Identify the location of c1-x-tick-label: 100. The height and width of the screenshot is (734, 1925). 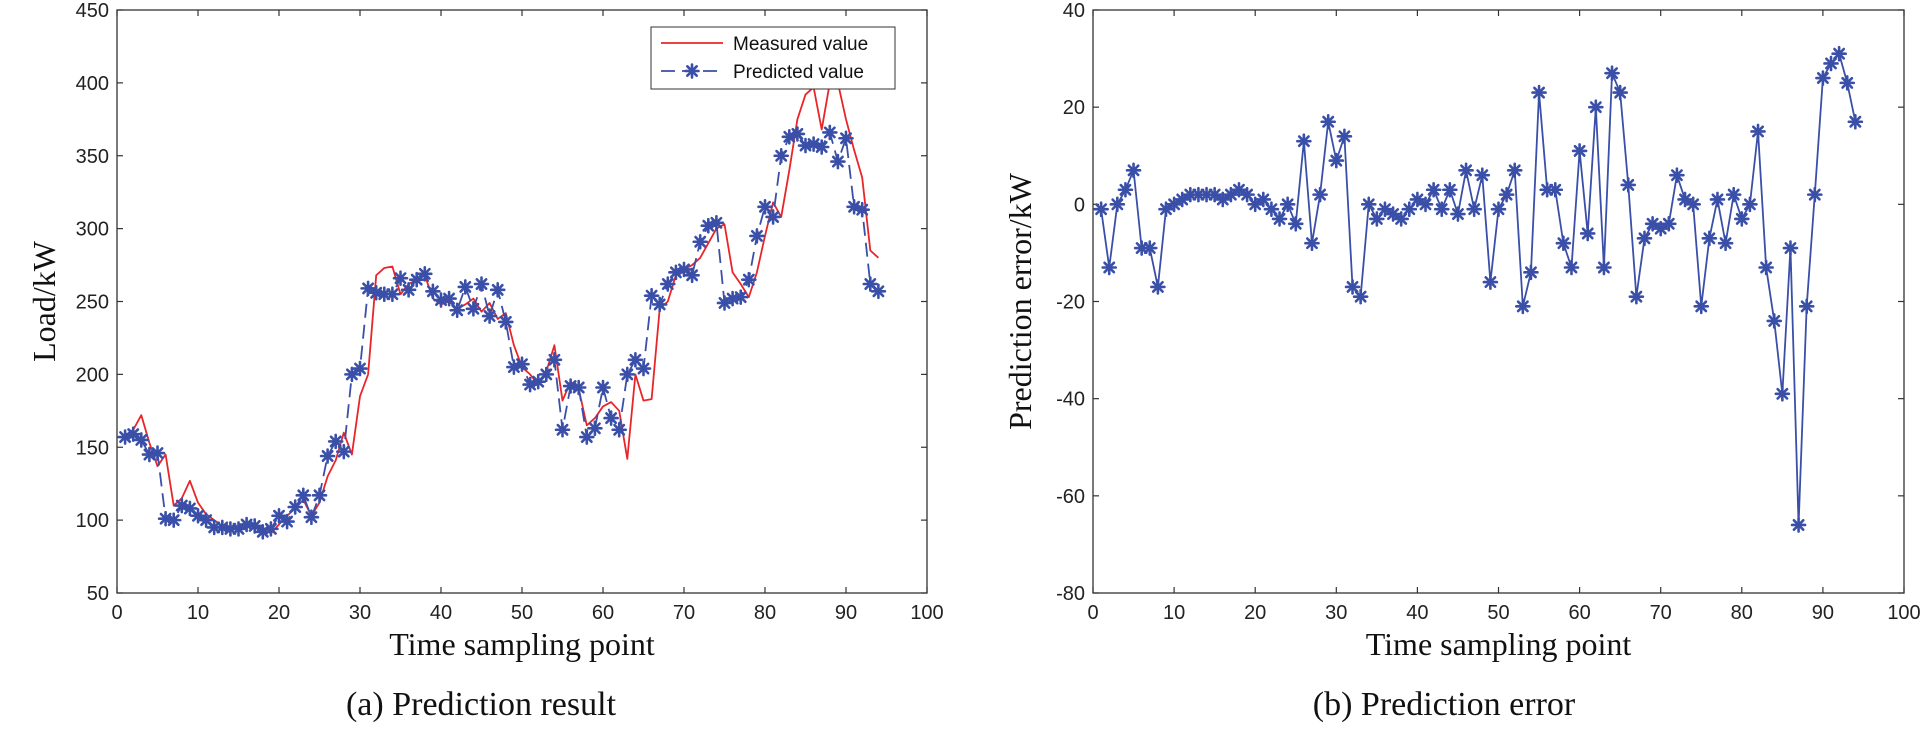
(1903, 613).